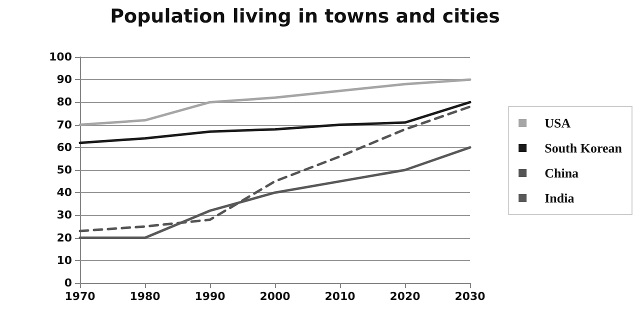 Image resolution: width=642 pixels, height=321 pixels. Describe the element at coordinates (340, 296) in the screenshot. I see `x-tick-label: 2010` at that location.